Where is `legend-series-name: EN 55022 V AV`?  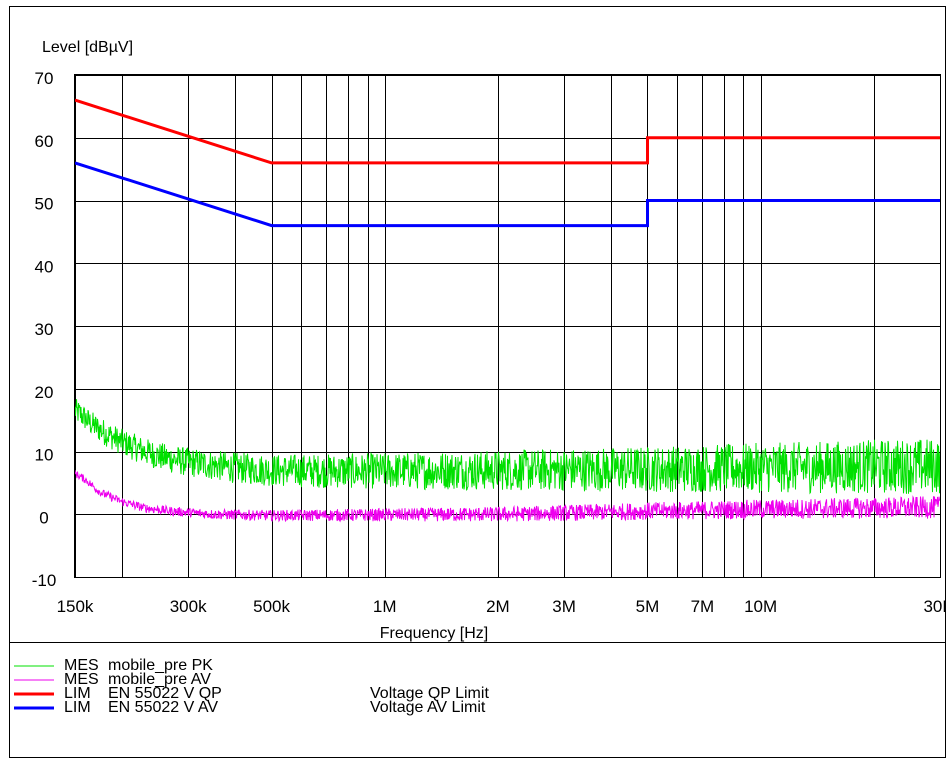
legend-series-name: EN 55022 V AV is located at coordinates (163, 707).